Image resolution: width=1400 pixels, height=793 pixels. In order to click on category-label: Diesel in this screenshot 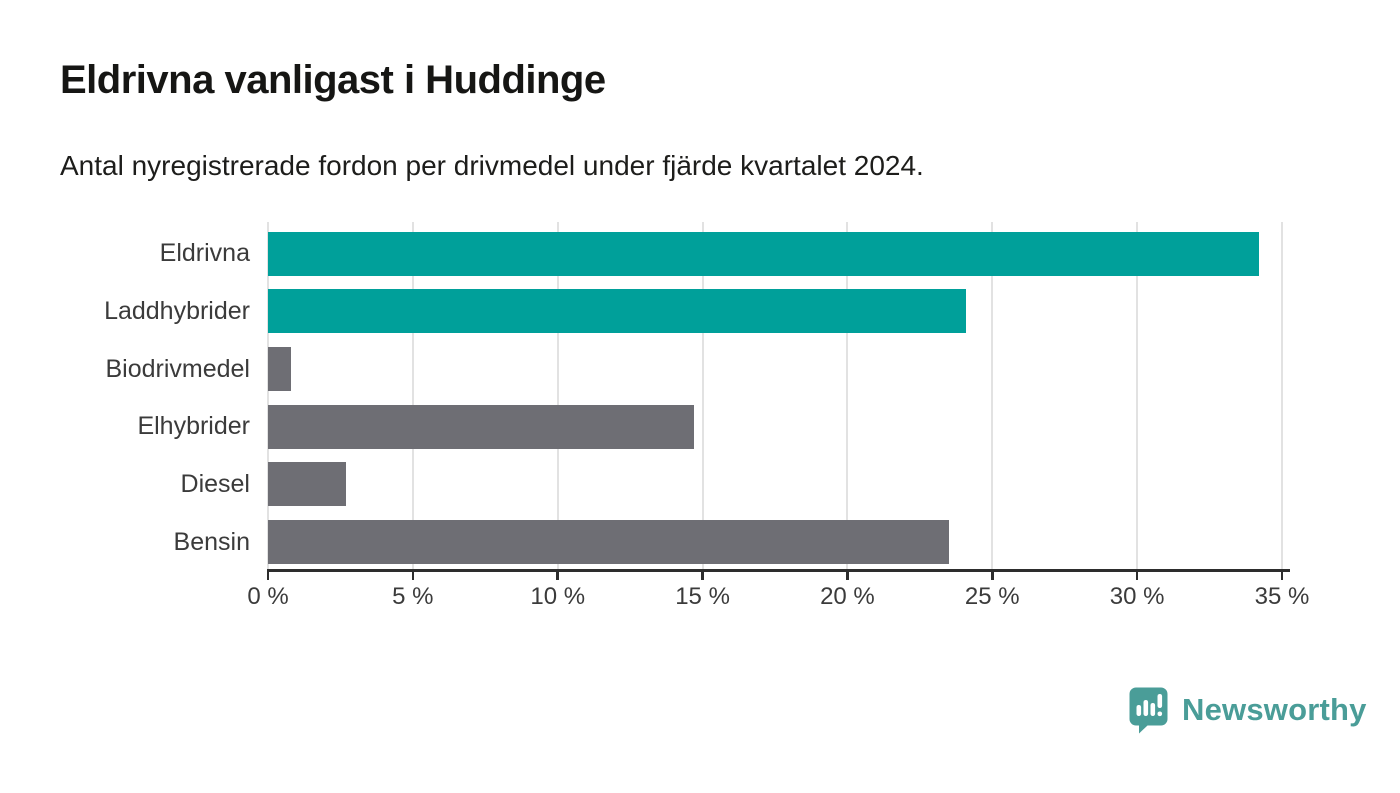, I will do `click(215, 483)`.